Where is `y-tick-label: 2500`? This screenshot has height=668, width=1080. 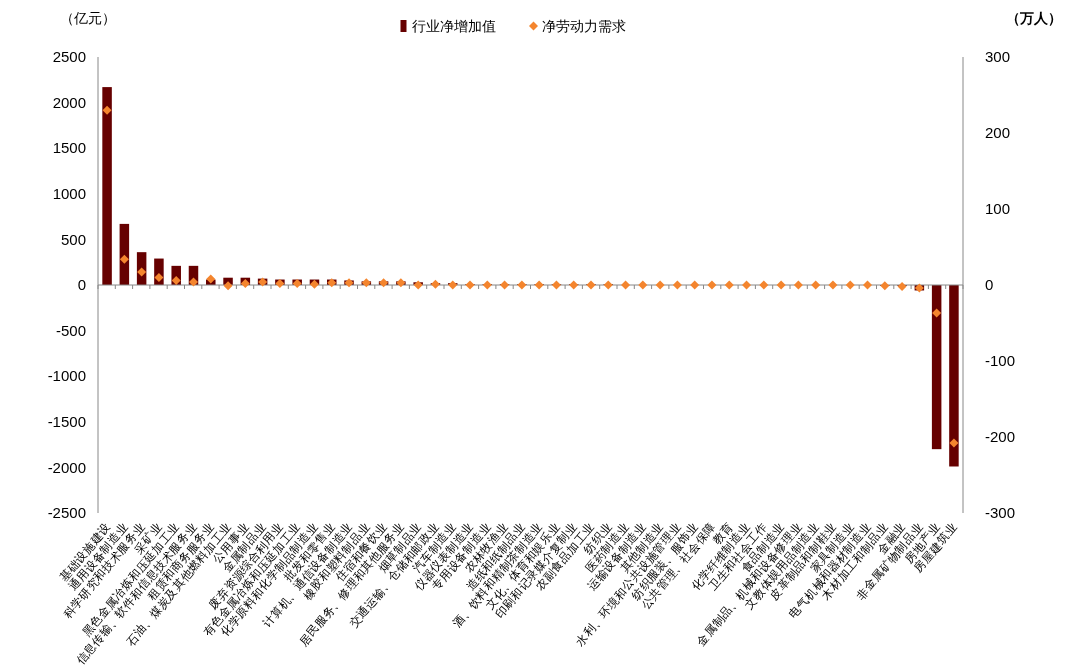 y-tick-label: 2500 is located at coordinates (69, 57).